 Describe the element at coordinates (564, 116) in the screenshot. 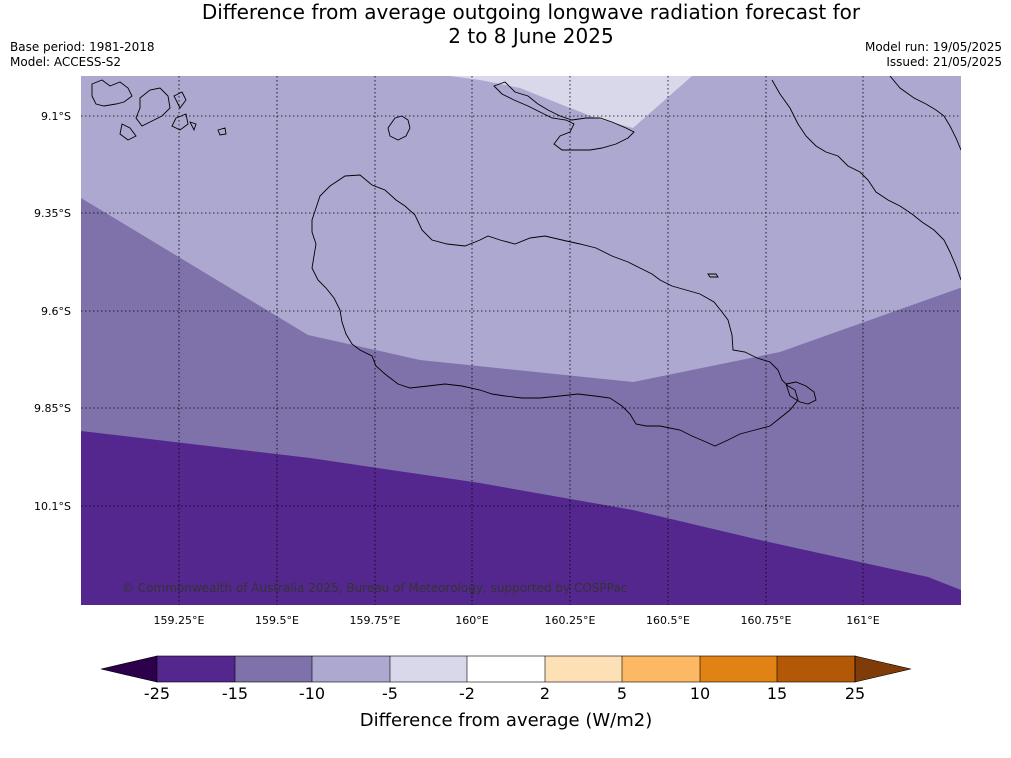

I see `coastline-florida-islands` at that location.